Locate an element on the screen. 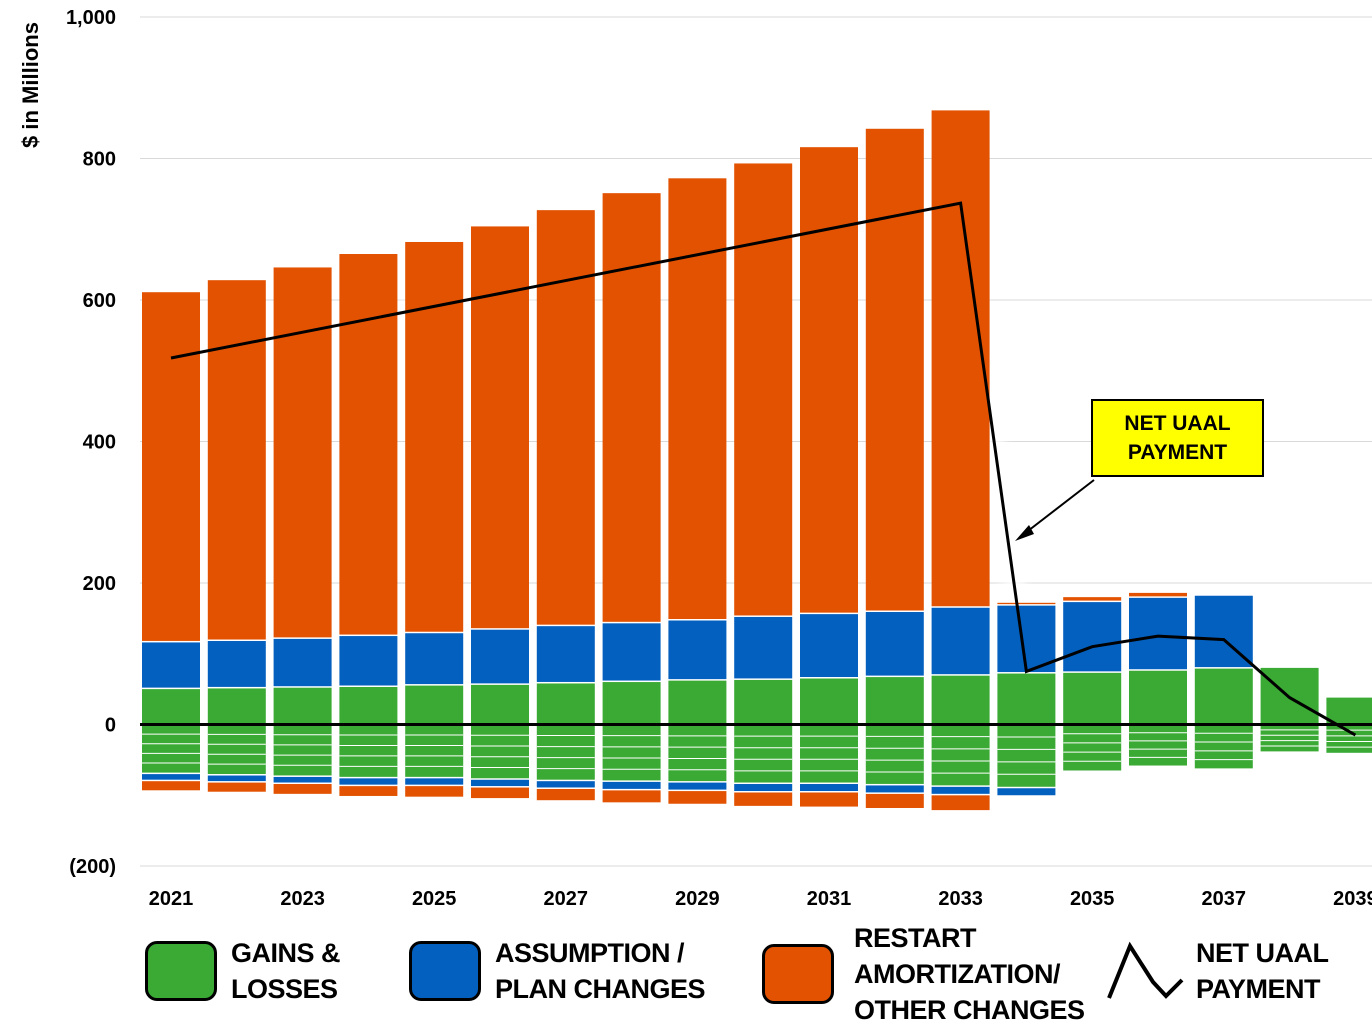 The height and width of the screenshot is (1028, 1372). x-tick-label: 2031 is located at coordinates (829, 899).